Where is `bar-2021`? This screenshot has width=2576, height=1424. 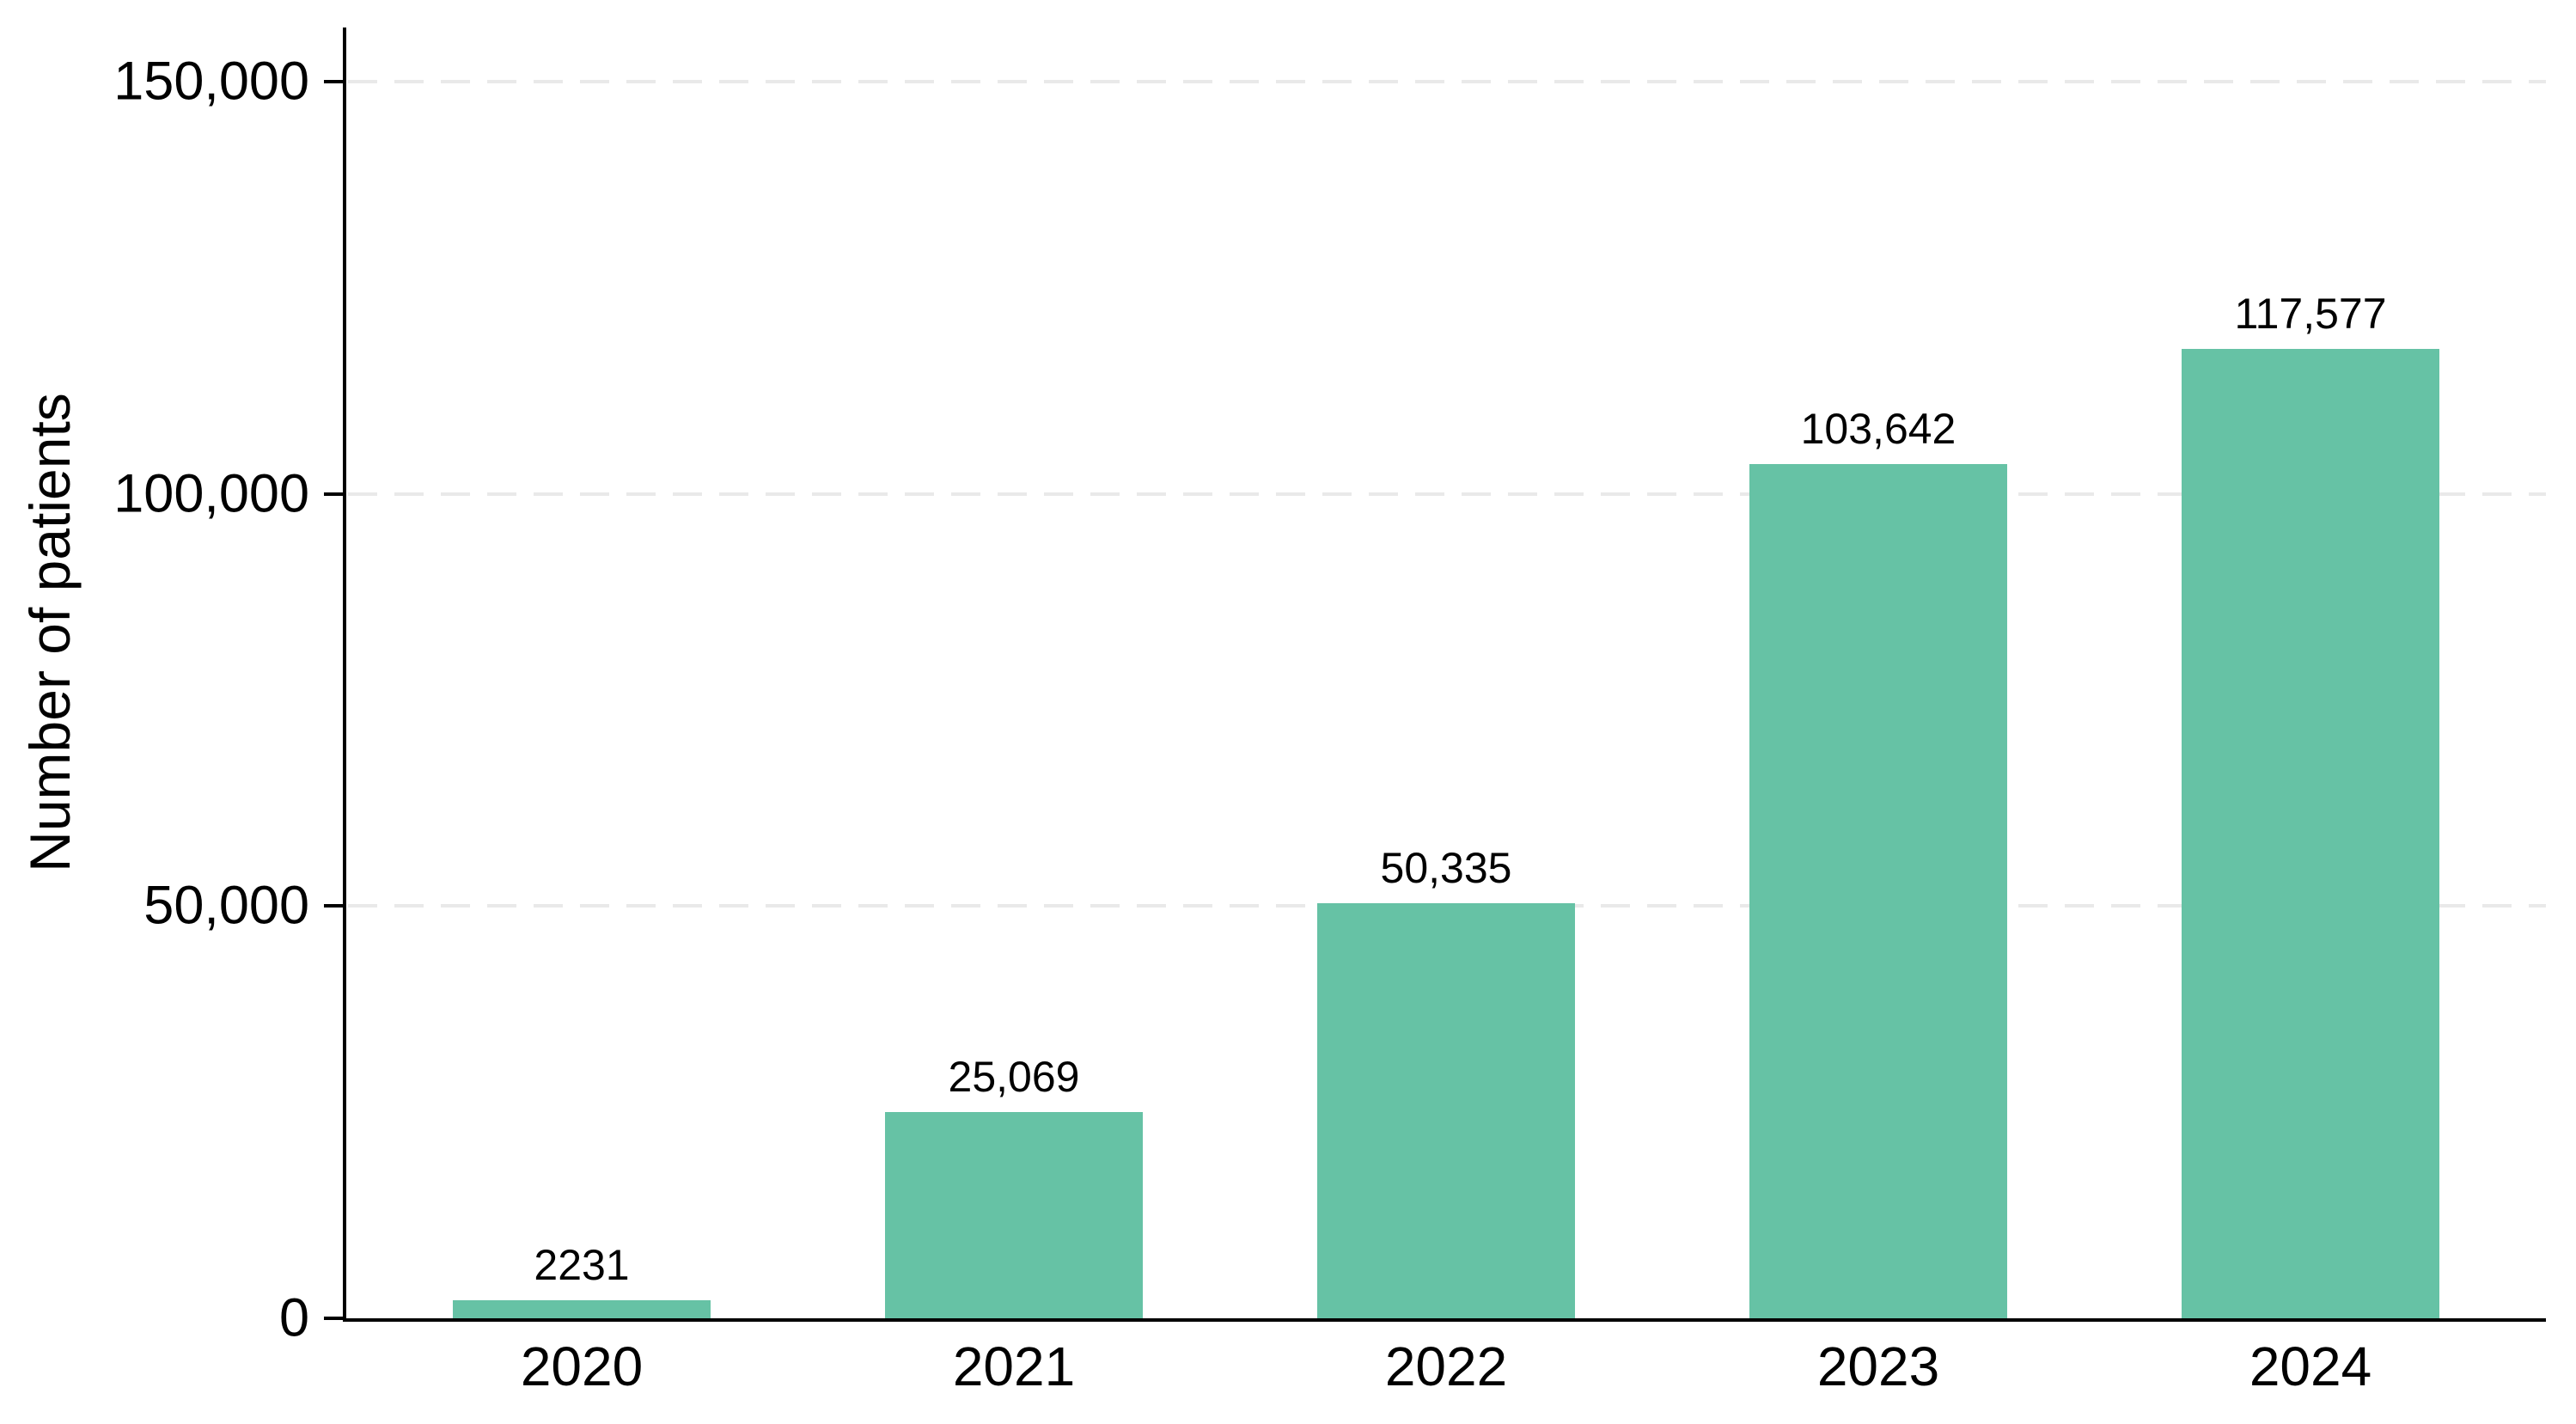
bar-2021 is located at coordinates (1014, 1214).